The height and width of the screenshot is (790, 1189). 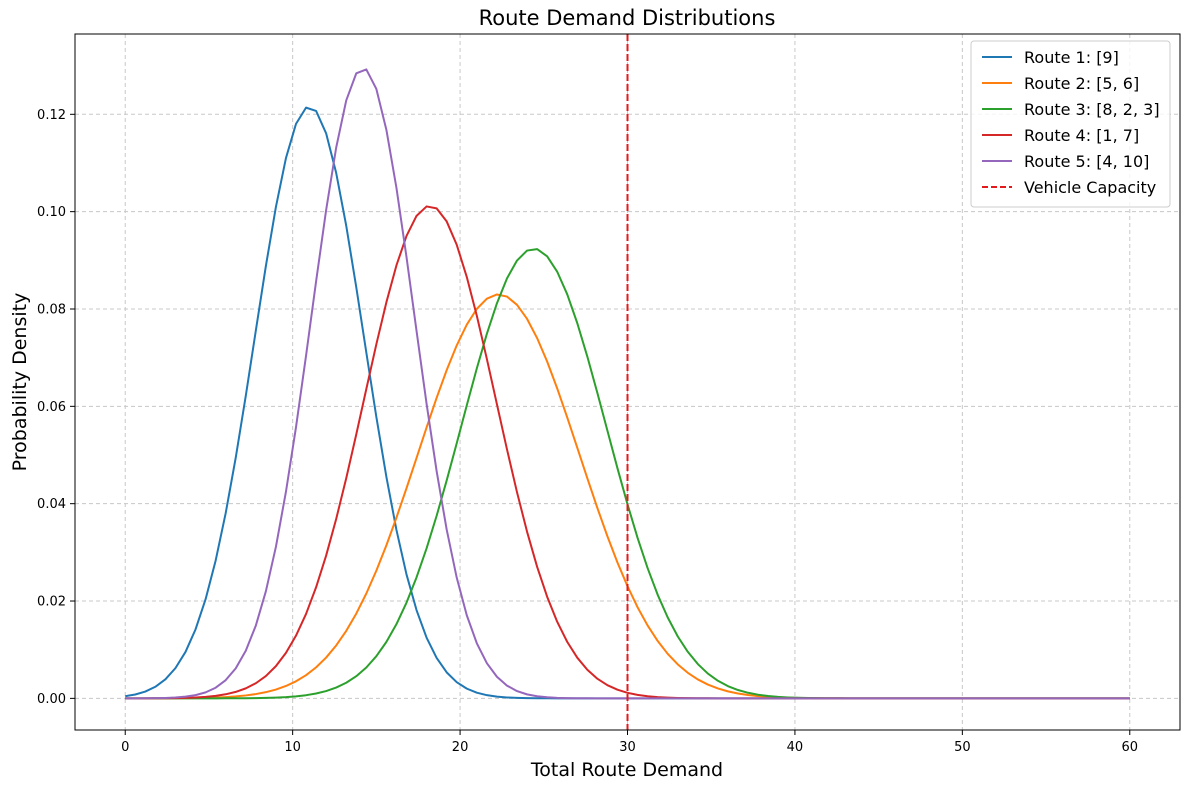 I want to click on y-tick-label: 0.04, so click(x=51, y=504).